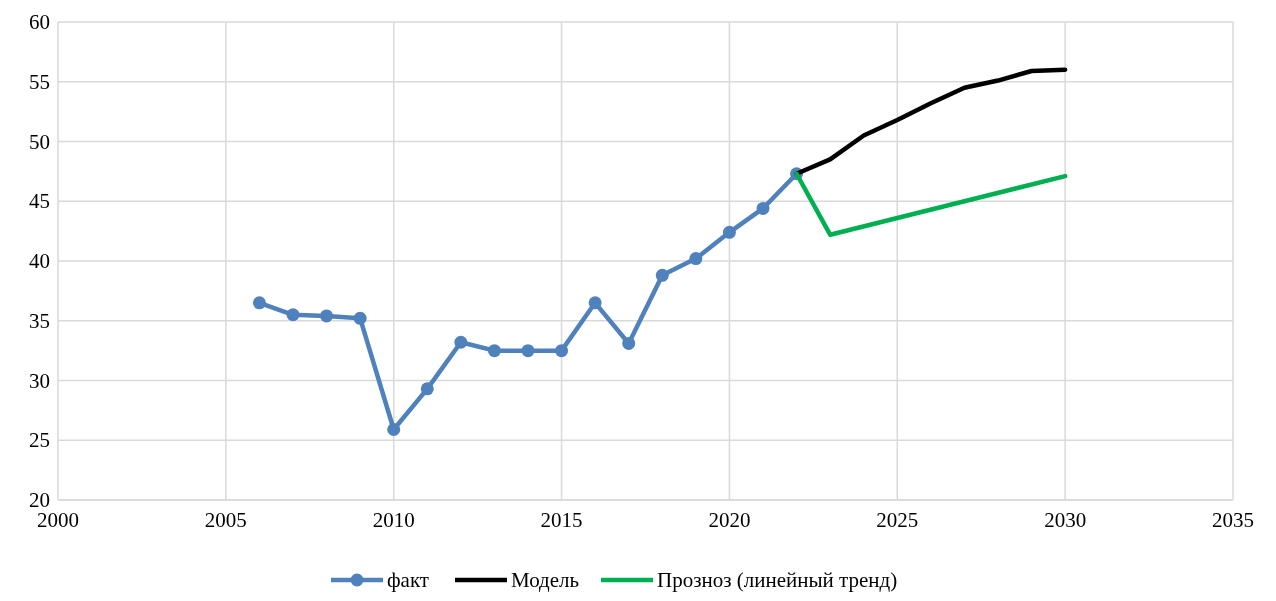  Describe the element at coordinates (39, 141) in the screenshot. I see `y-tick-label: 50` at that location.